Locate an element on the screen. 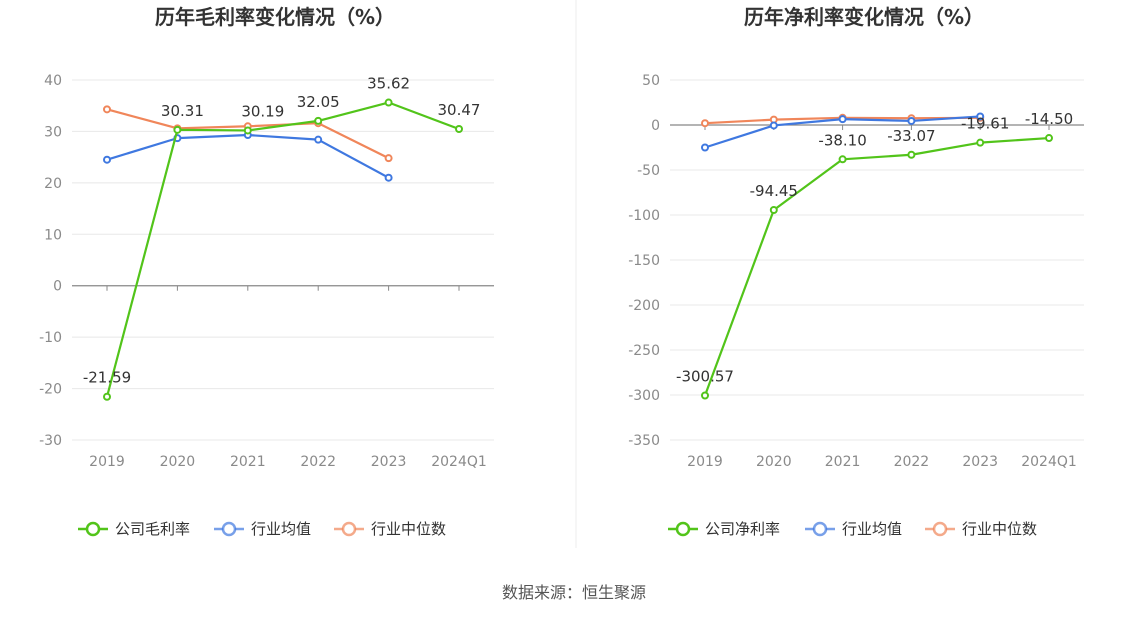 The width and height of the screenshot is (1148, 619). data-label: 30.31 is located at coordinates (182, 111).